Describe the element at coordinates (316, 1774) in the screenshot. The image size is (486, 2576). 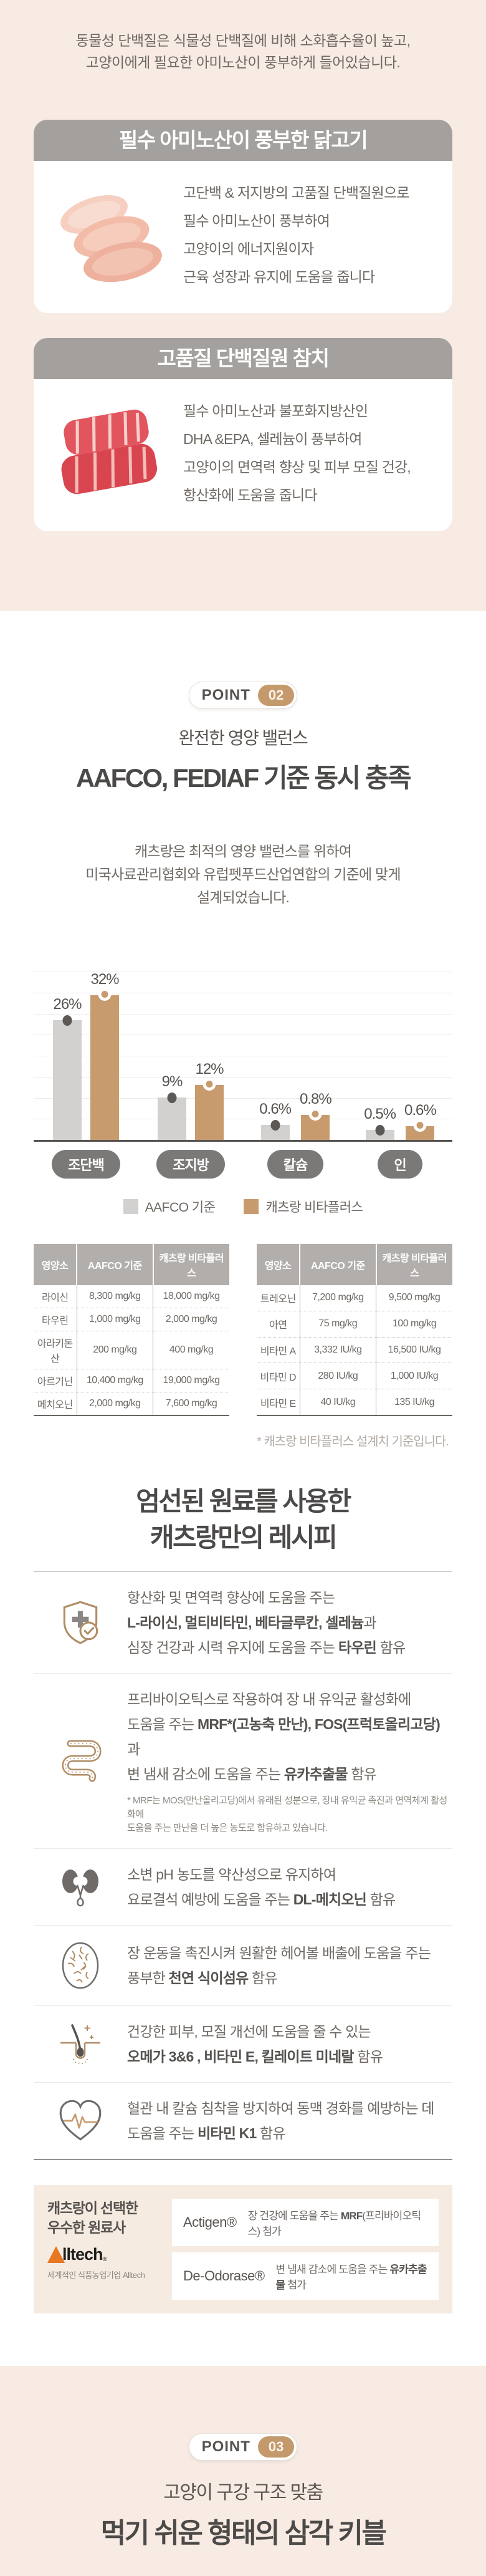
I see `emphasized-text: 유카추출물` at that location.